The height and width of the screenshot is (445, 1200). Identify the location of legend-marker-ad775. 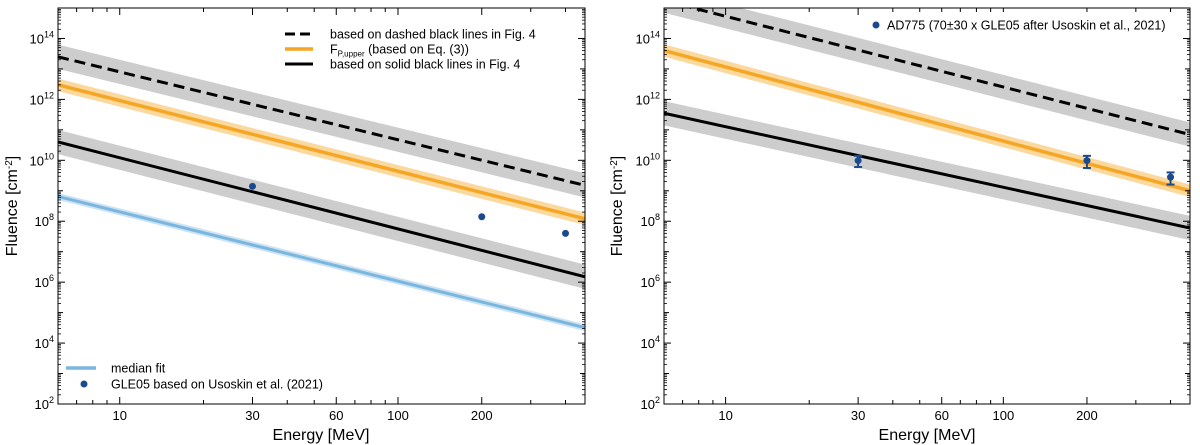
(876, 25).